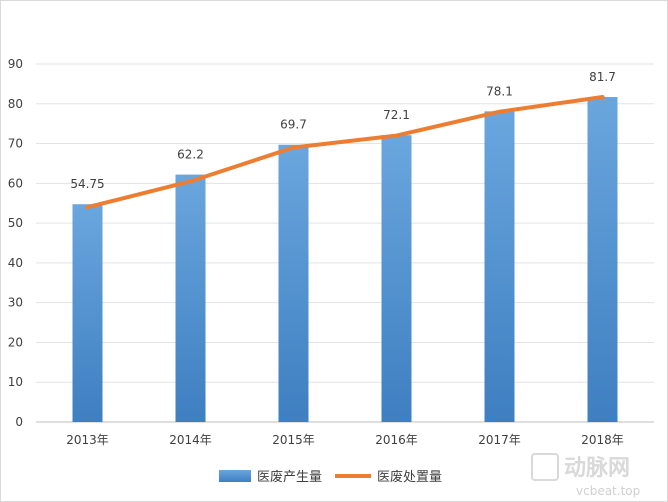 The height and width of the screenshot is (502, 668). What do you see at coordinates (499, 91) in the screenshot?
I see `data-label: 78.1` at bounding box center [499, 91].